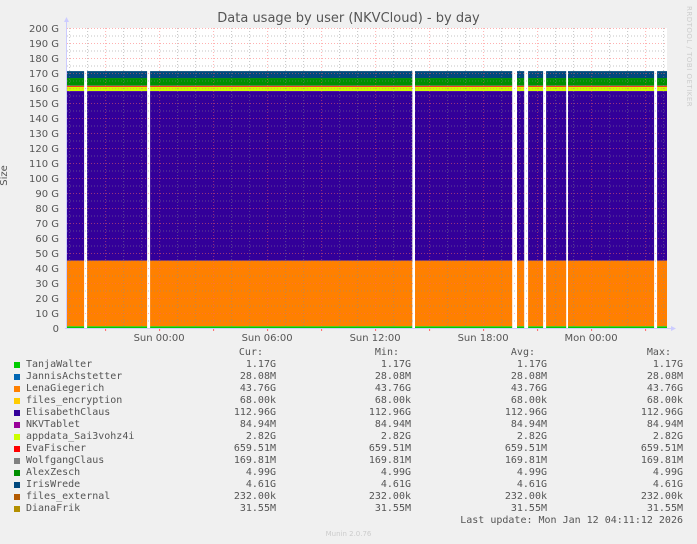 The width and height of the screenshot is (697, 544). Describe the element at coordinates (47, 209) in the screenshot. I see `y-tick-label: 80 G` at that location.